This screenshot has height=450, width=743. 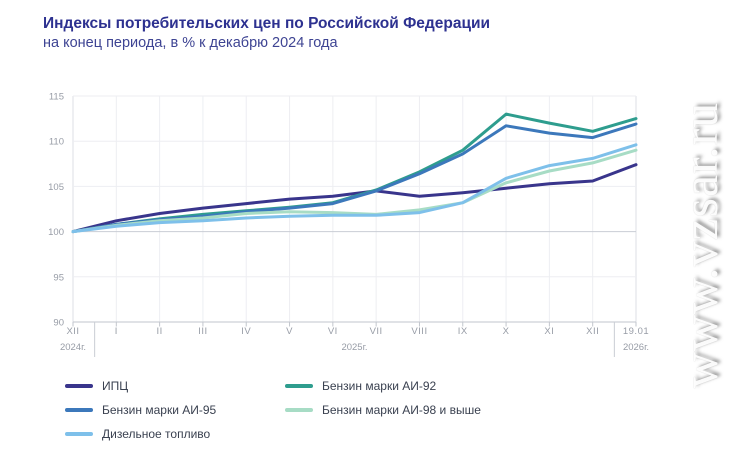 I want to click on x-axis-month-label: V, so click(x=289, y=331).